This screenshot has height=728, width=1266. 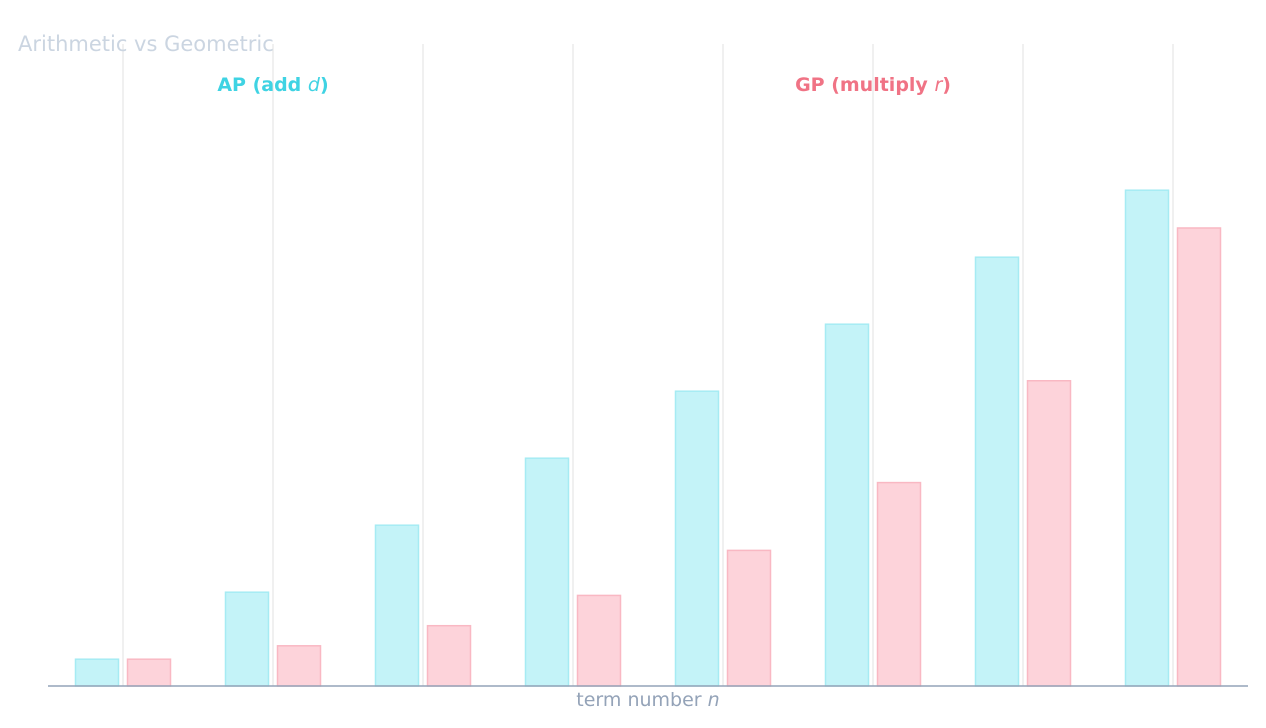 What do you see at coordinates (647, 700) in the screenshot?
I see `x-axis-label: term number n` at bounding box center [647, 700].